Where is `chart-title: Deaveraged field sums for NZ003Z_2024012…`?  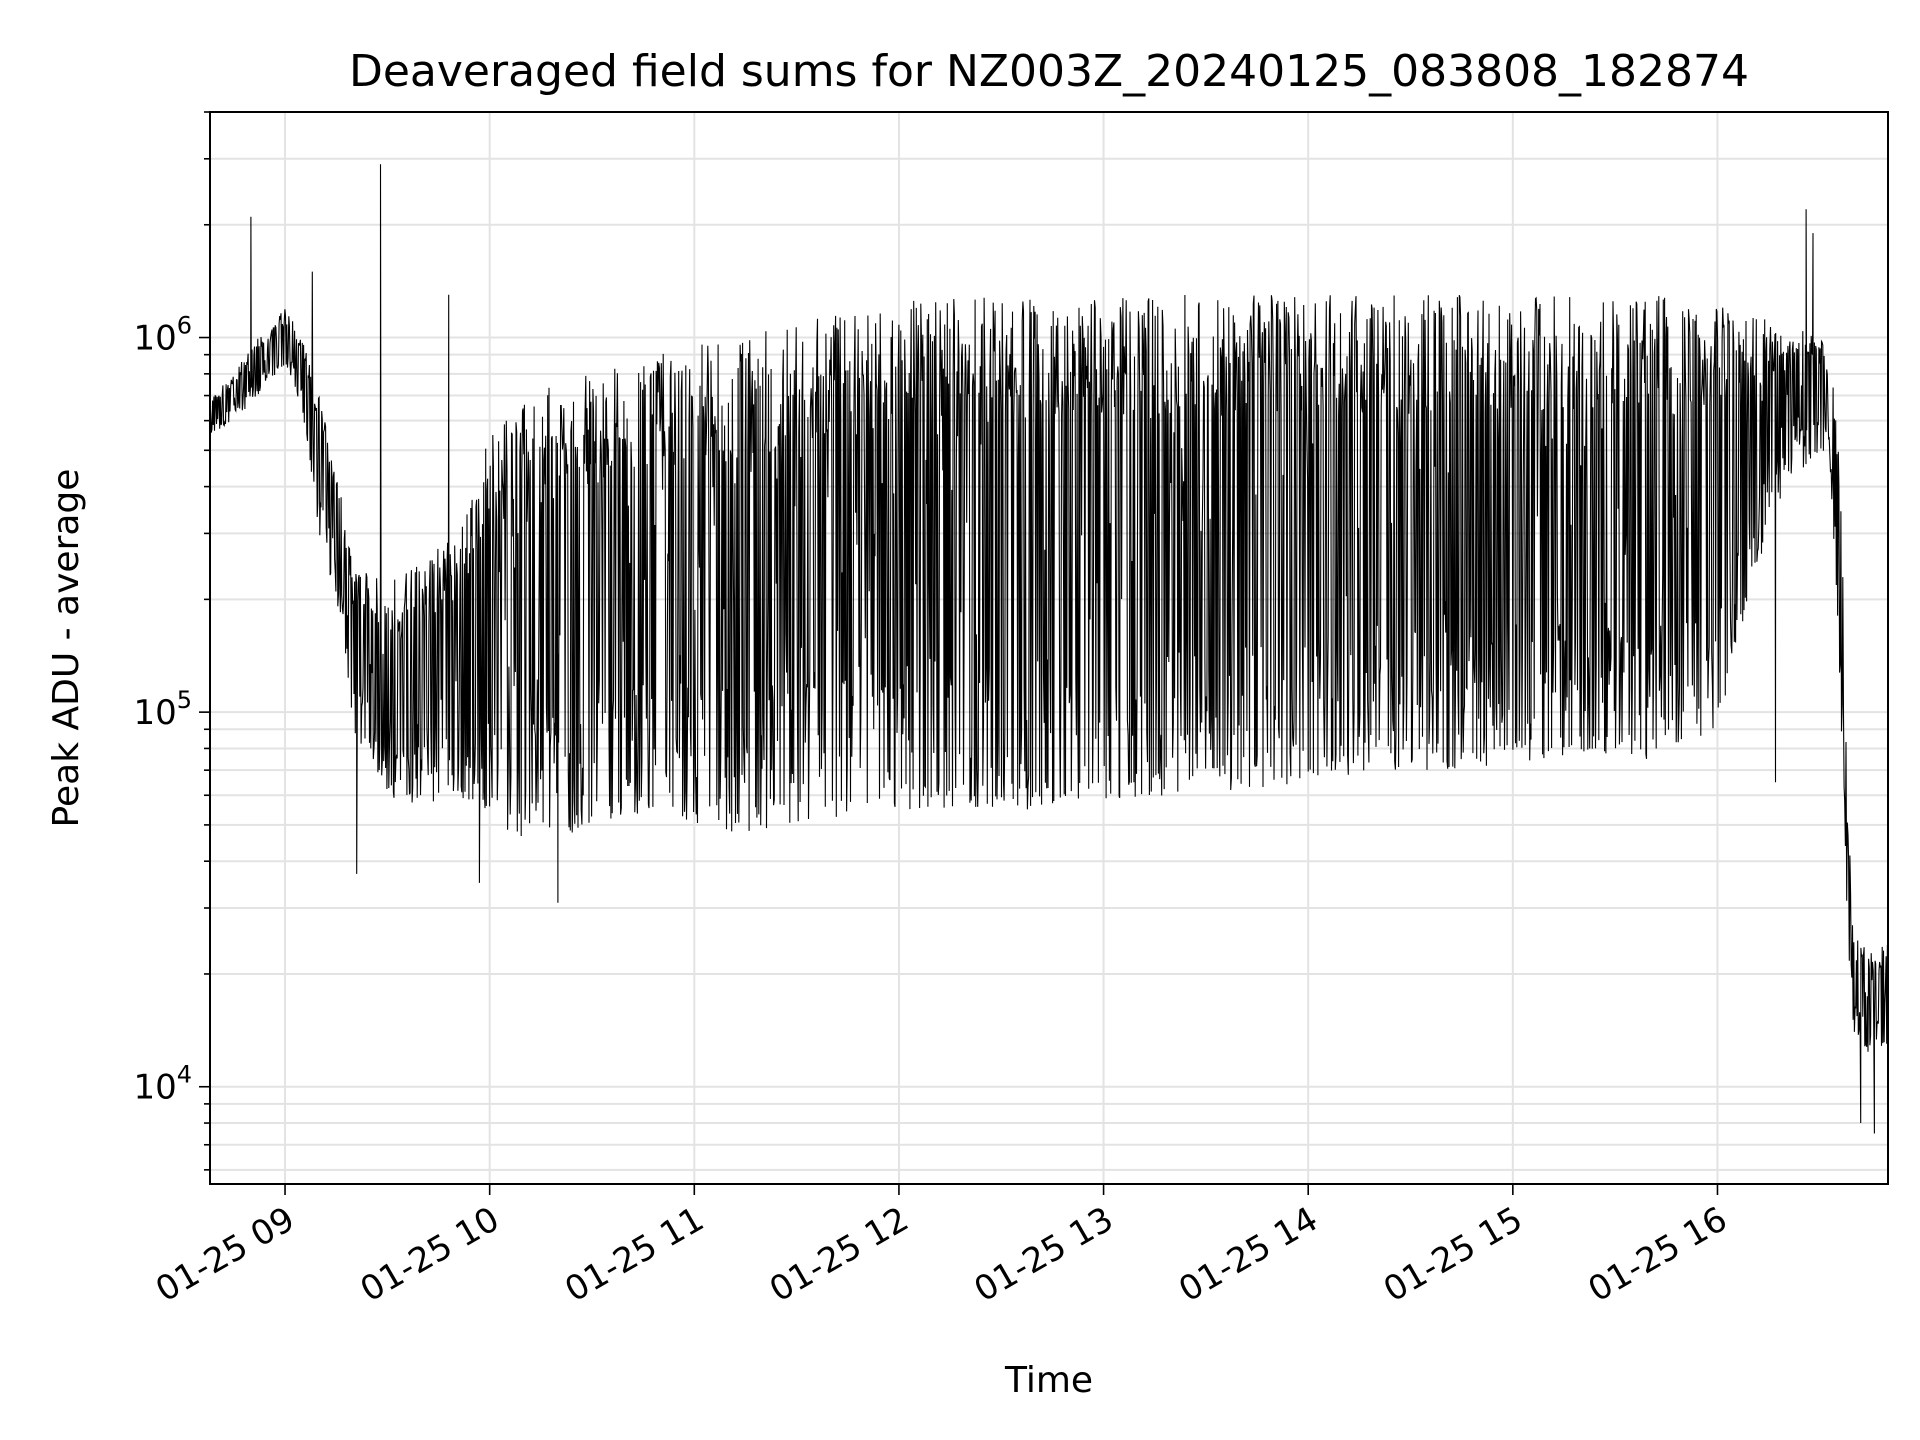
chart-title: Deaveraged field sums for NZ003Z_2024012… is located at coordinates (1049, 71).